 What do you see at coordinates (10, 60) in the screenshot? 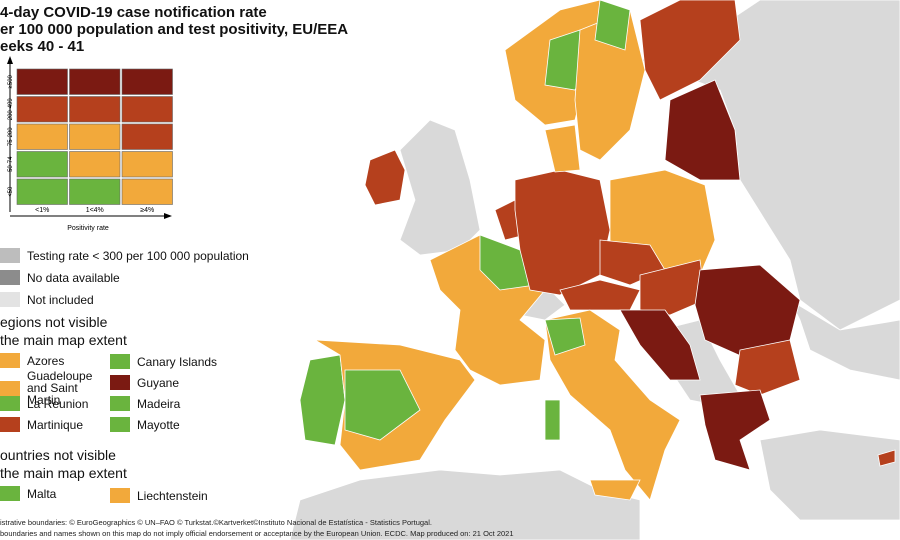
I see `y-arrow-head` at bounding box center [10, 60].